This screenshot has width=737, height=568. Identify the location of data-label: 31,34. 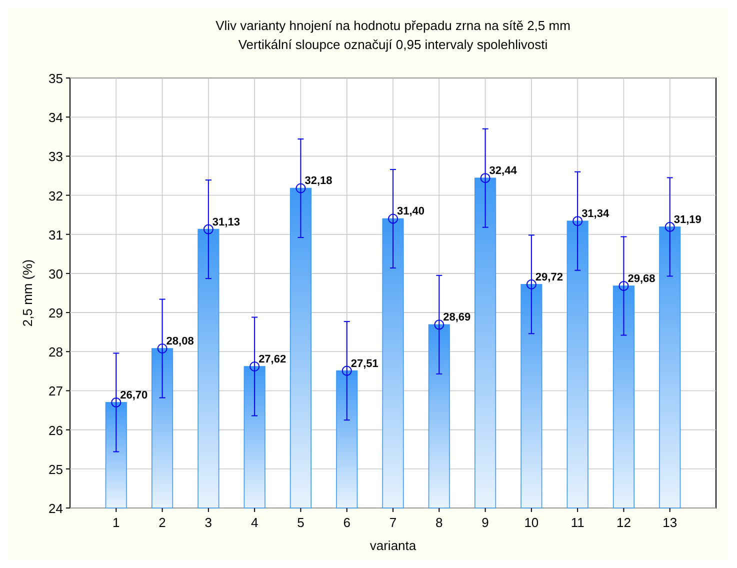
(596, 214).